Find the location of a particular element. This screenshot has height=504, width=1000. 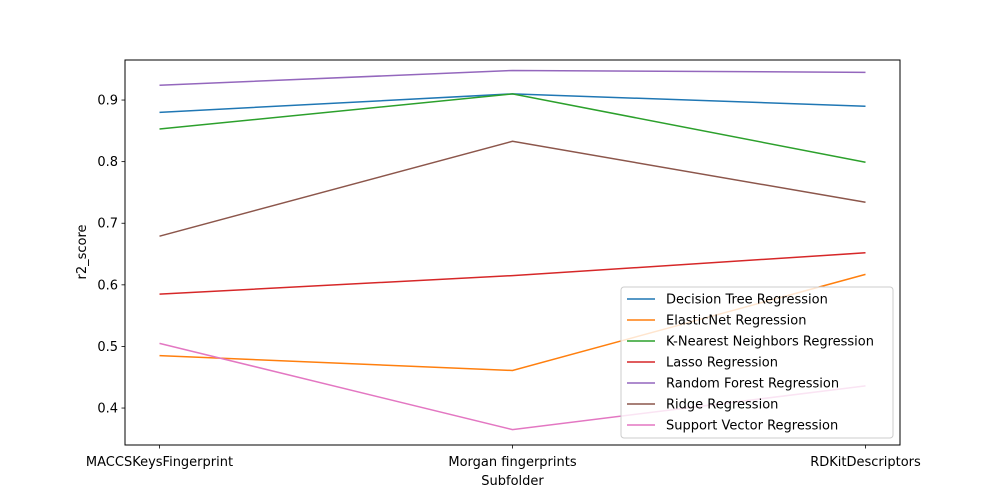

legend-label-4: Random Forest Regression is located at coordinates (752, 384).